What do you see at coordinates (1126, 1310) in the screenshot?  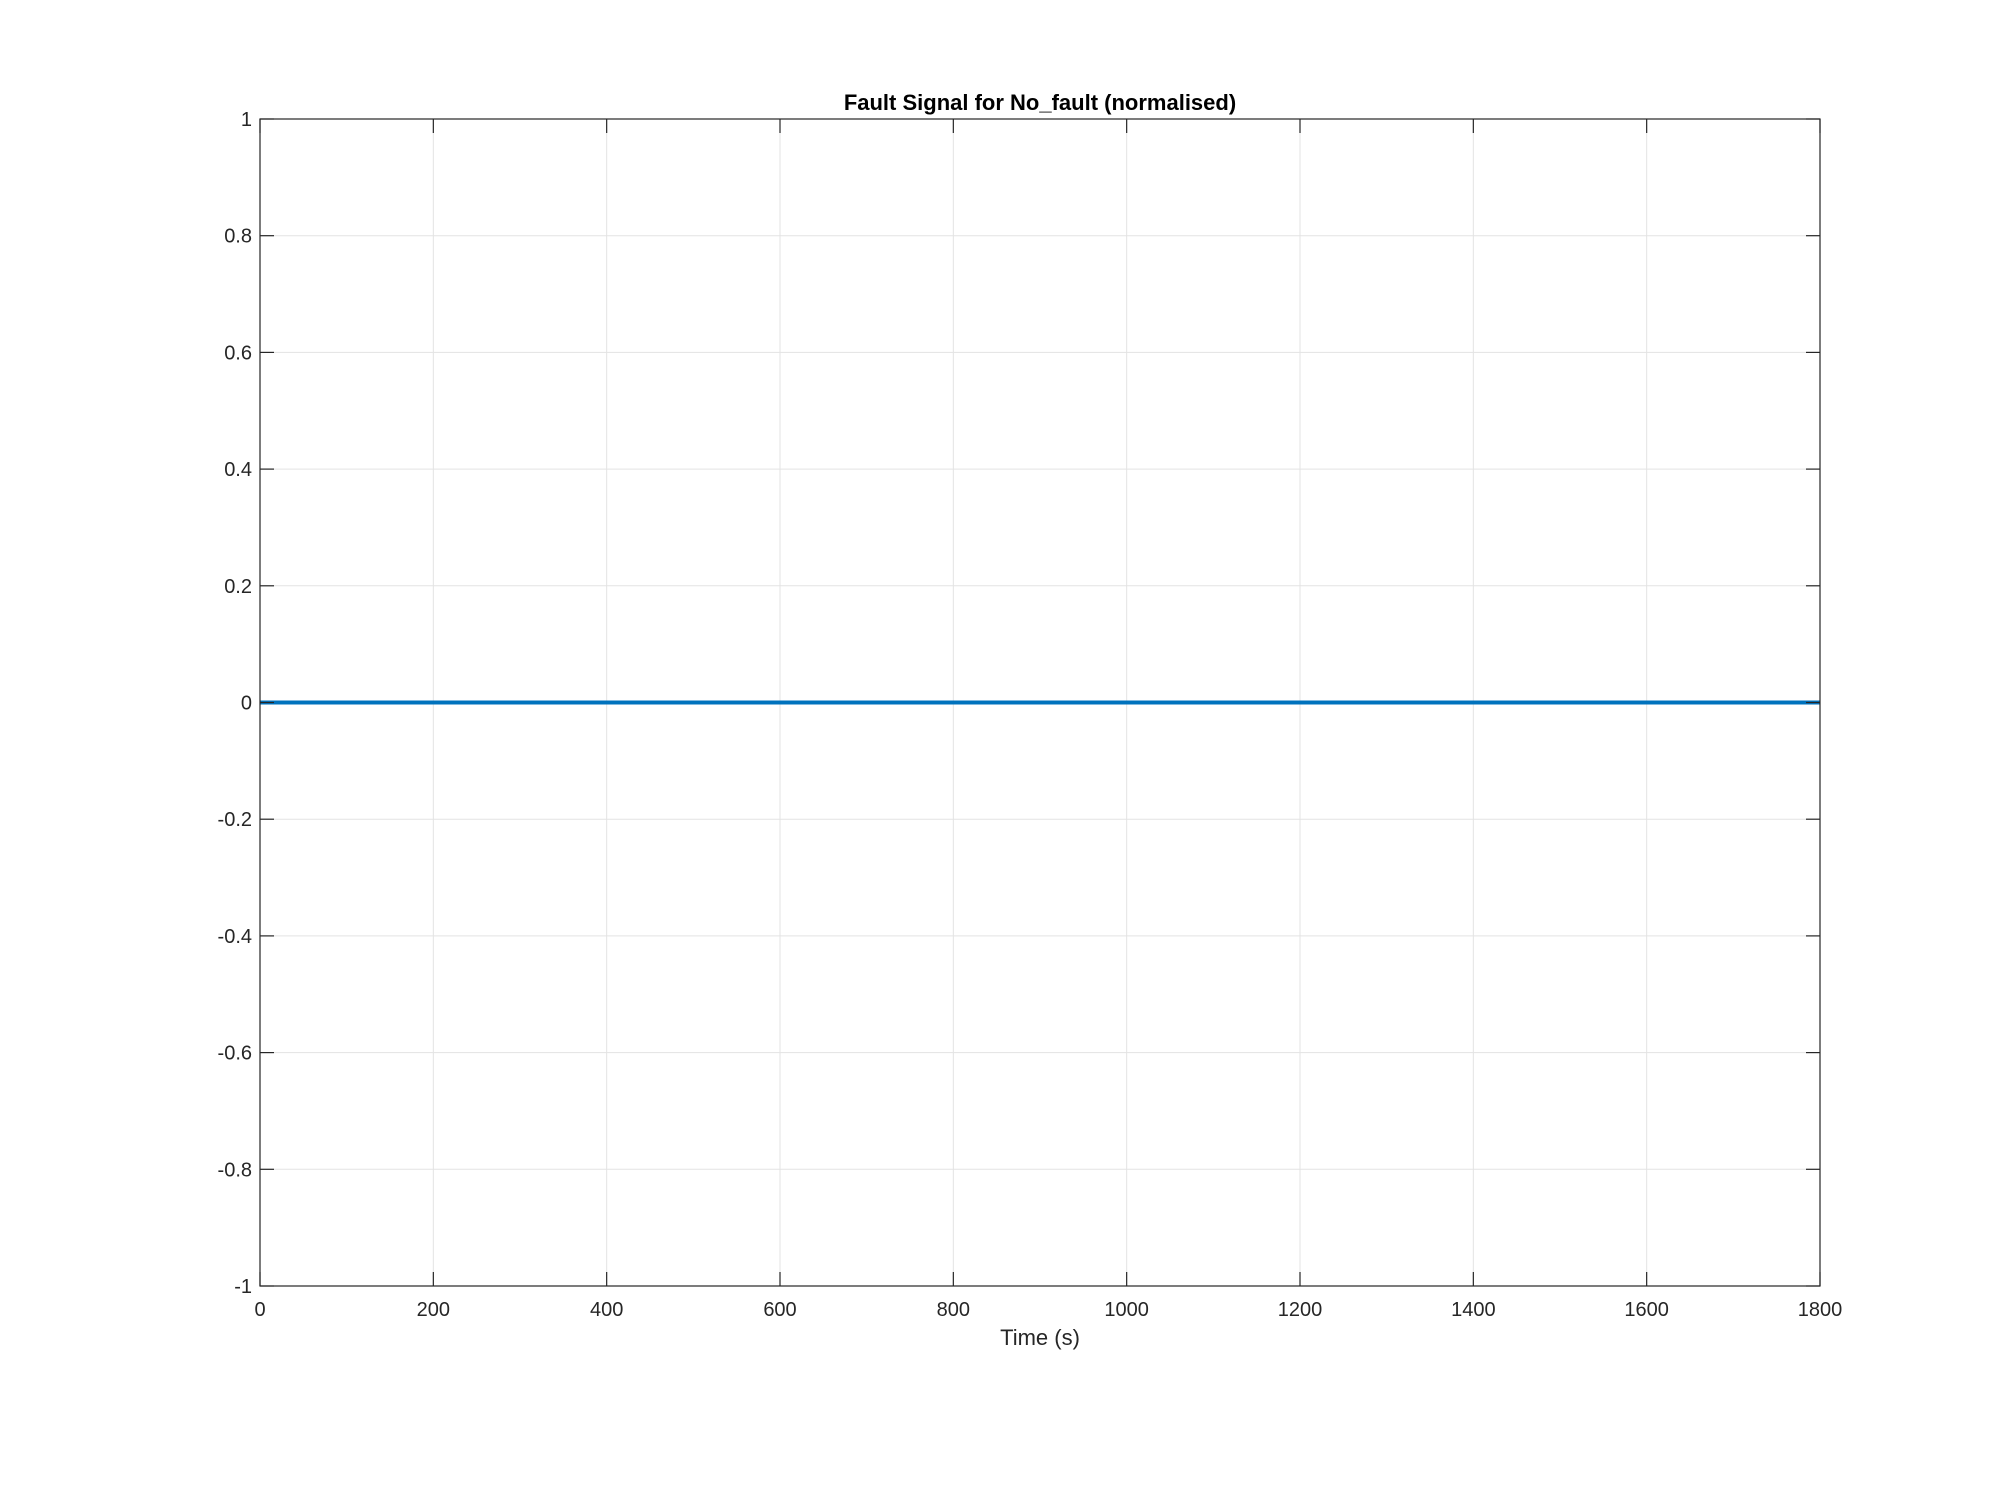 I see `x-tick-label: 1000` at bounding box center [1126, 1310].